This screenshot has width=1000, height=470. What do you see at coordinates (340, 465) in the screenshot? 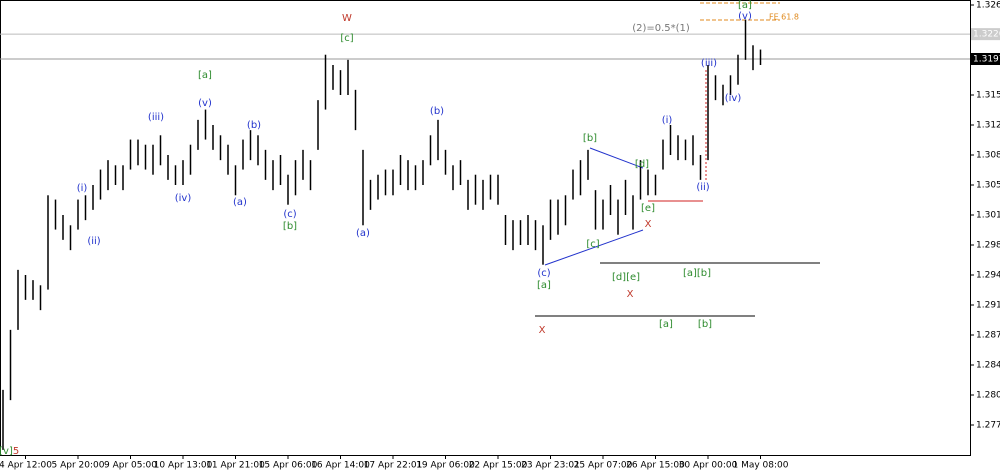
I see `x-tick-label: 16 Apr 14:00` at bounding box center [340, 465].